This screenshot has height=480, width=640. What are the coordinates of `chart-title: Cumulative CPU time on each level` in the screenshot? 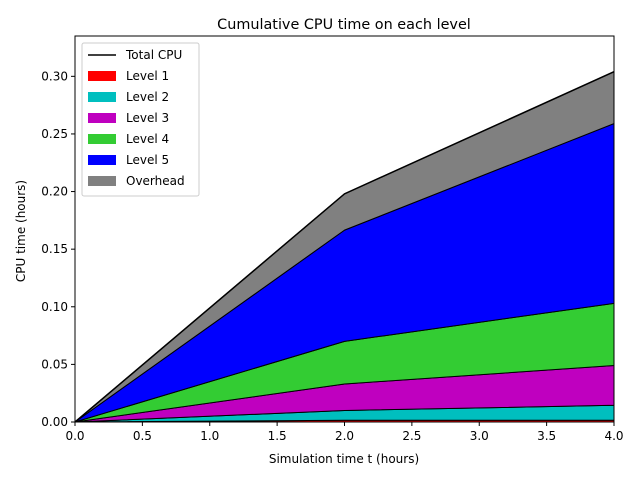 It's located at (344, 25).